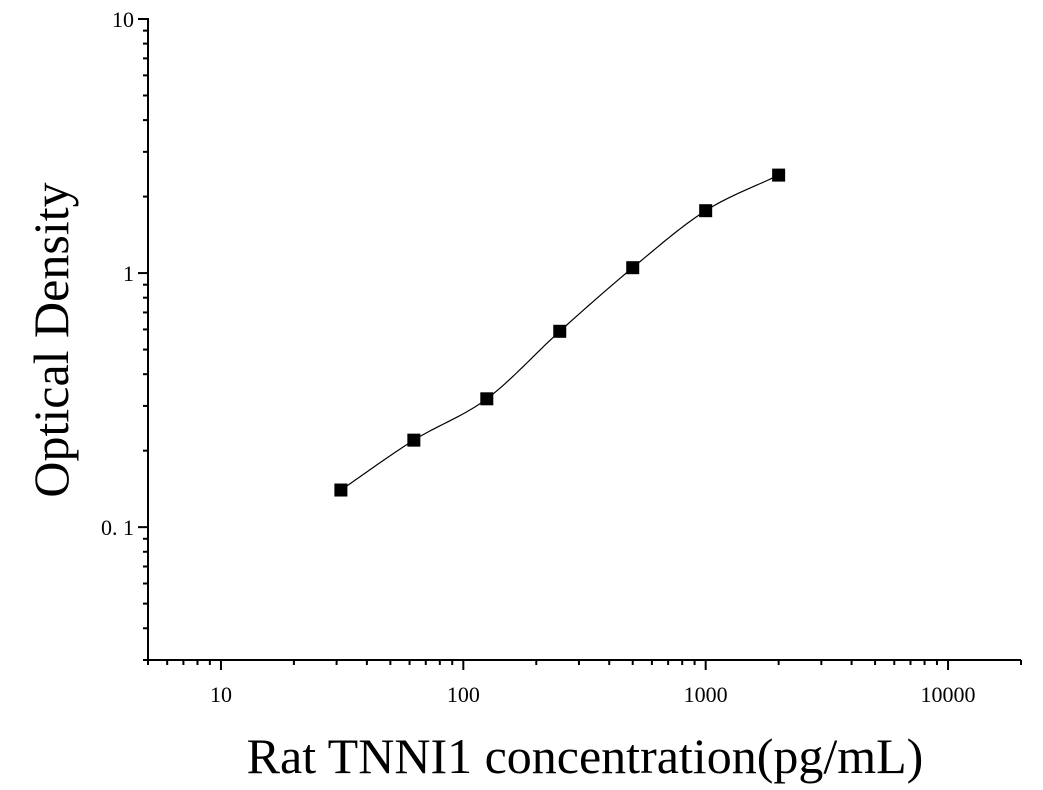 This screenshot has height=790, width=1043. I want to click on y-tick-label: 1, so click(128, 273).